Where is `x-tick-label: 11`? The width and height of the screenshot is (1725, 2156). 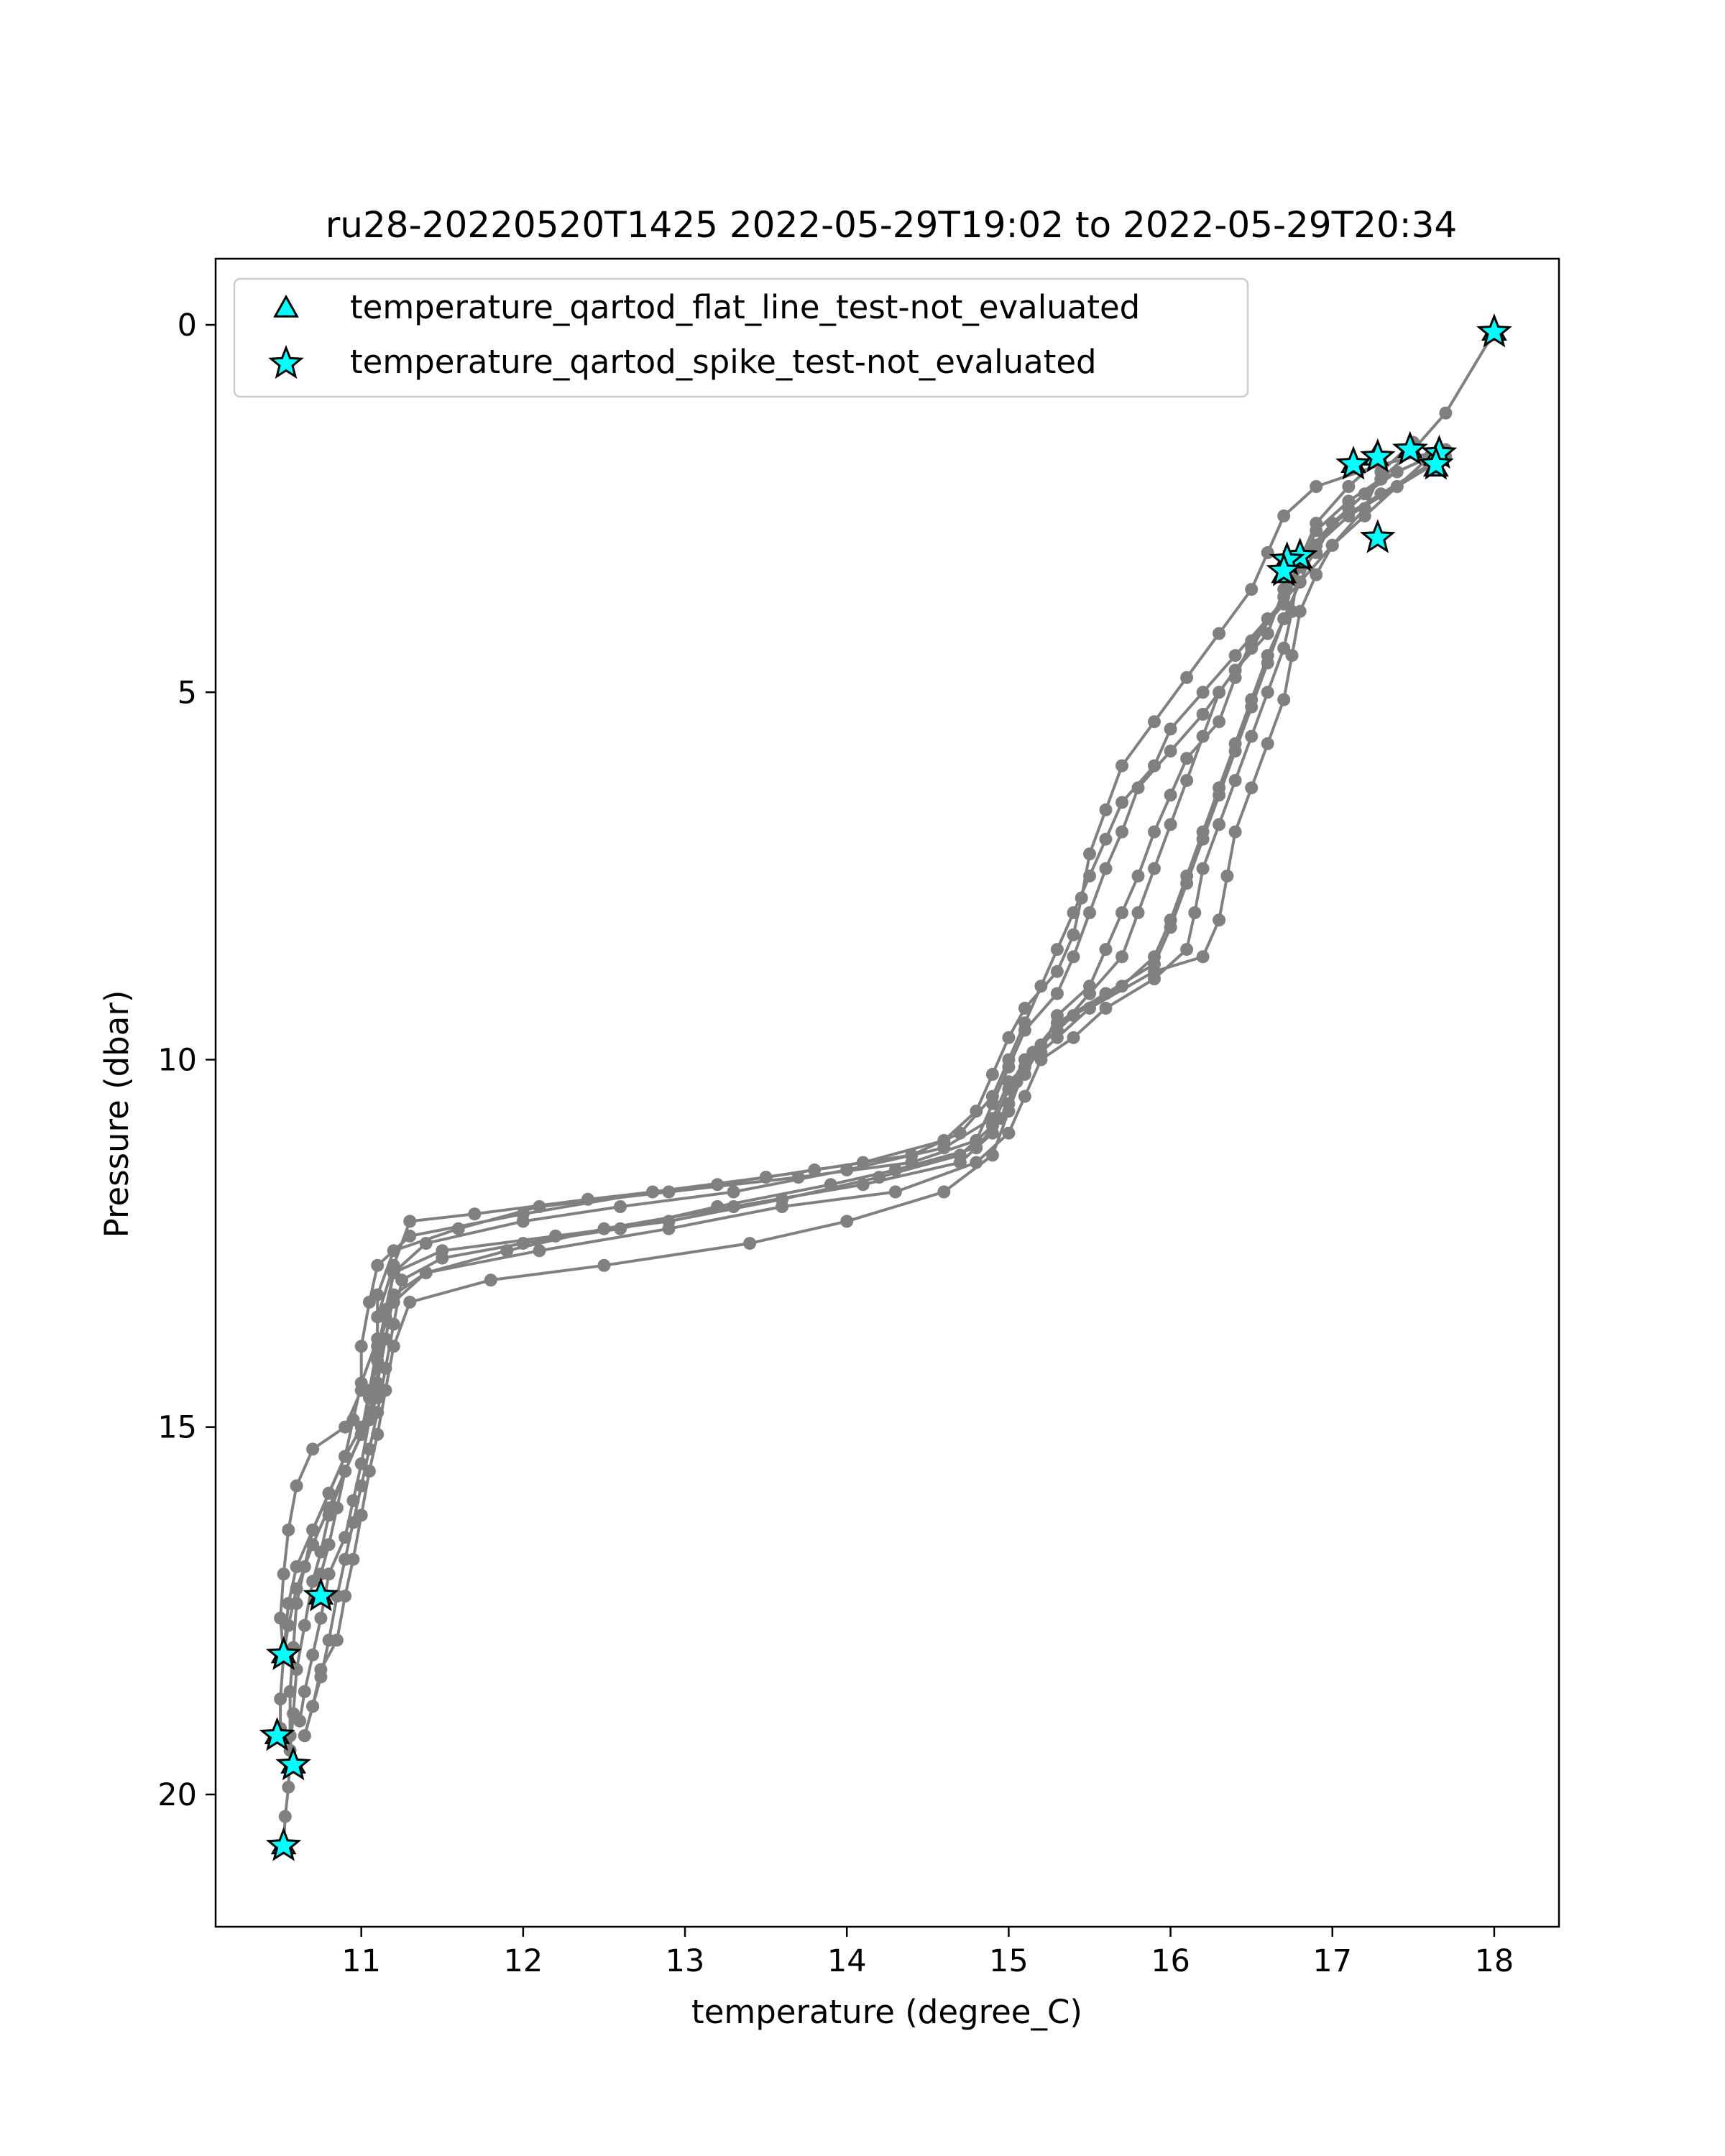 x-tick-label: 11 is located at coordinates (361, 1961).